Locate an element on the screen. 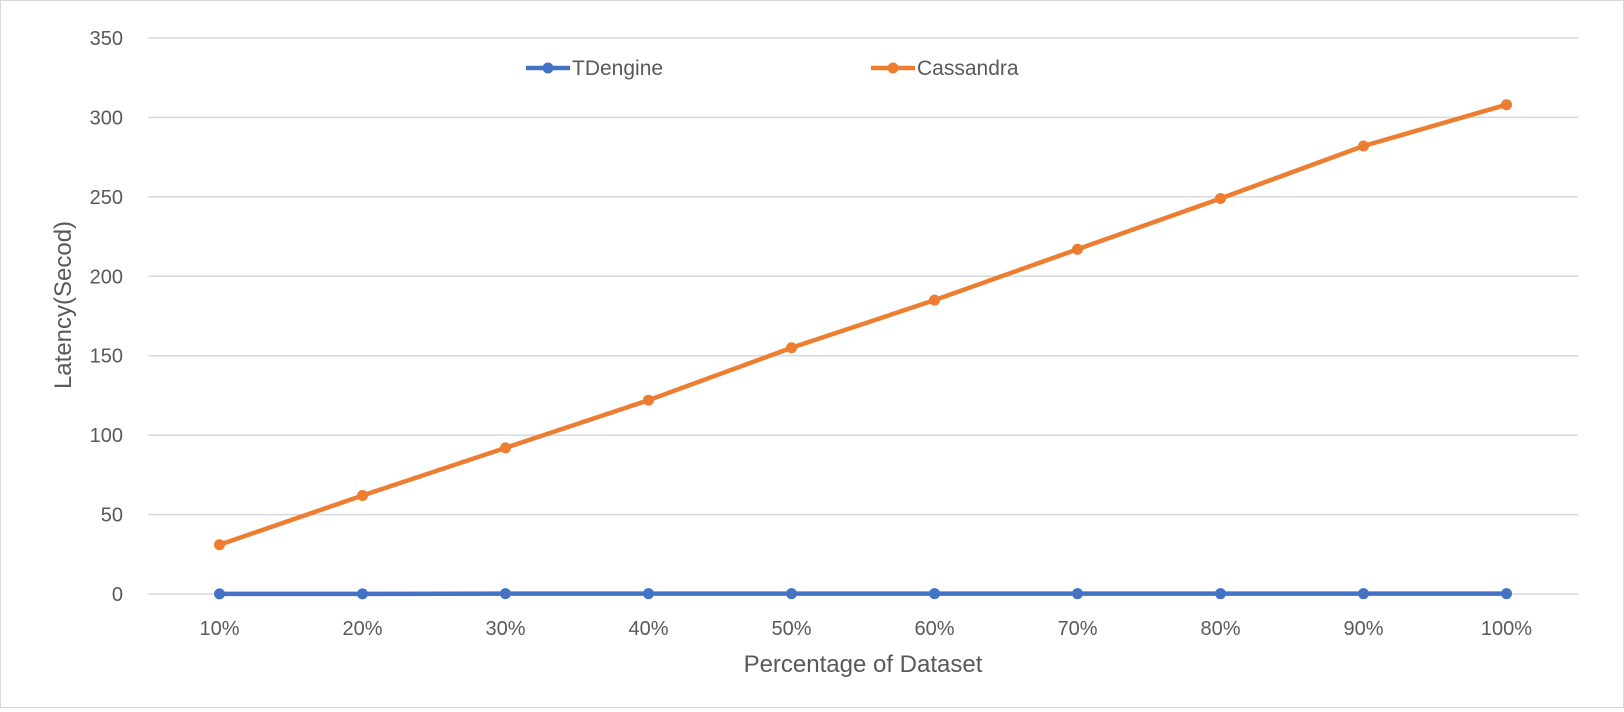 Image resolution: width=1624 pixels, height=712 pixels. x-axis-ticks: 10% 20% 30% 40% 50% 60% 70% 80% 90% 100% is located at coordinates (865, 629).